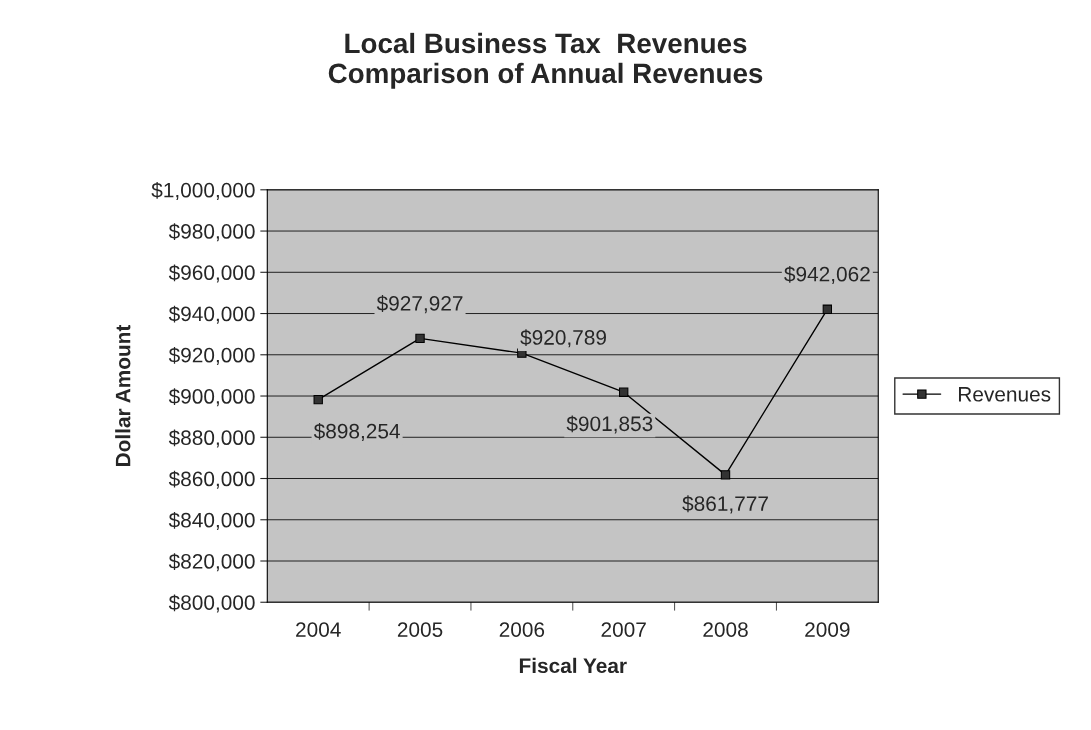 The image size is (1091, 730). Describe the element at coordinates (203, 191) in the screenshot. I see `y-tick-label: $1,000,000` at that location.